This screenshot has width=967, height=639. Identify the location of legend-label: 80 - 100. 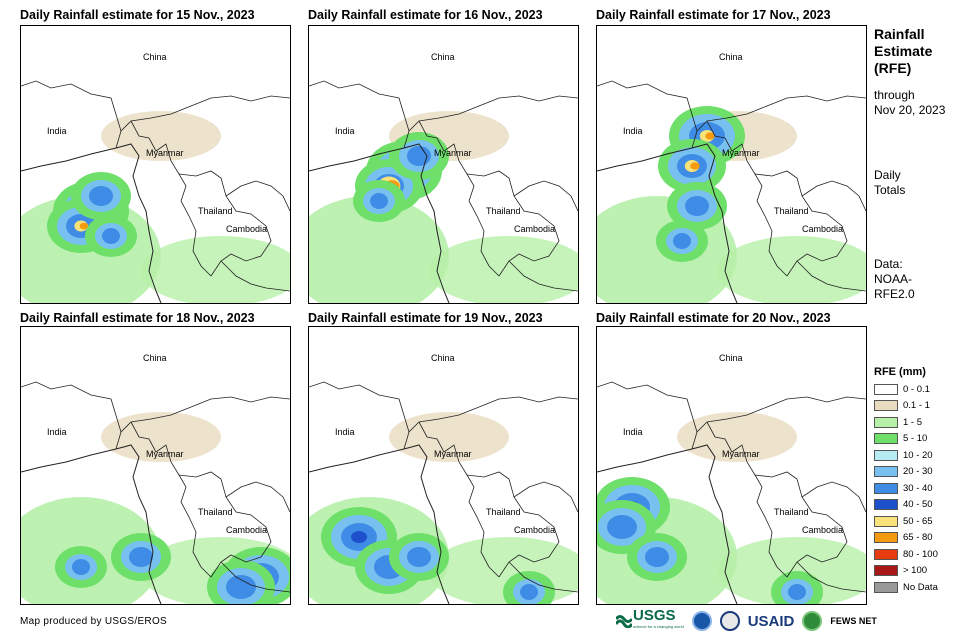
(920, 554).